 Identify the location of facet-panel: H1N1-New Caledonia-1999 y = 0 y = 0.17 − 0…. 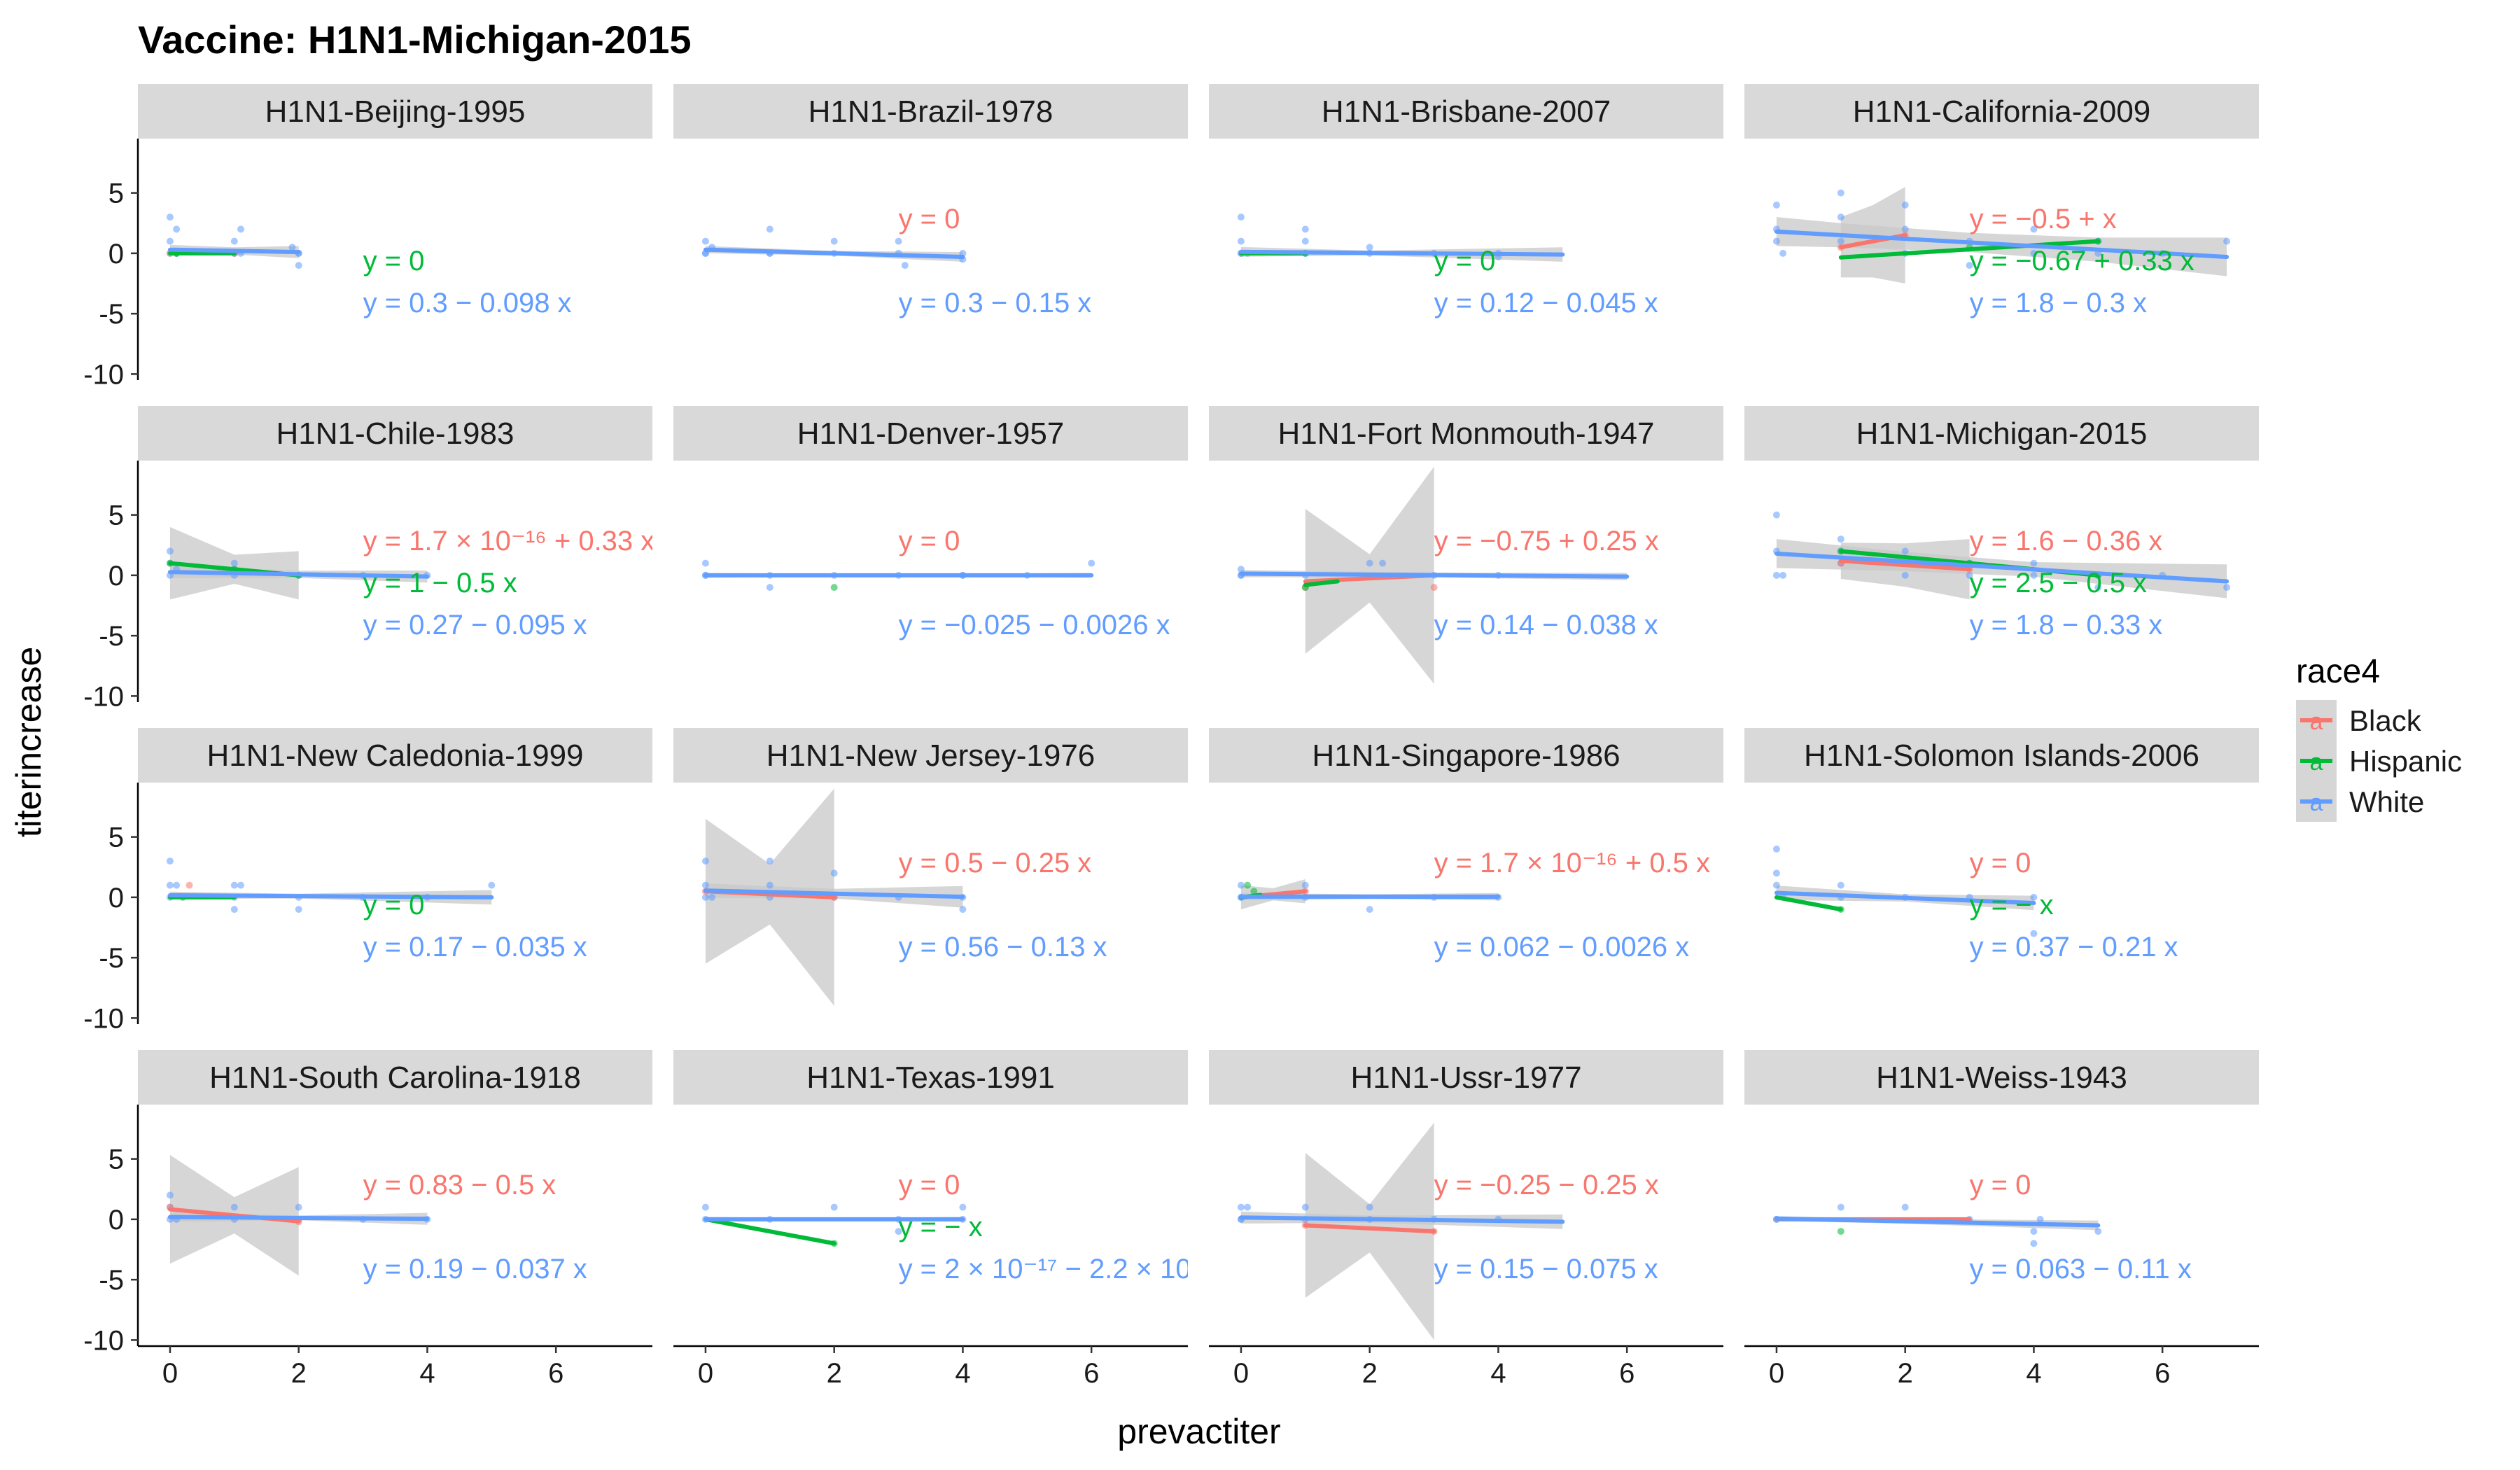
(367, 881).